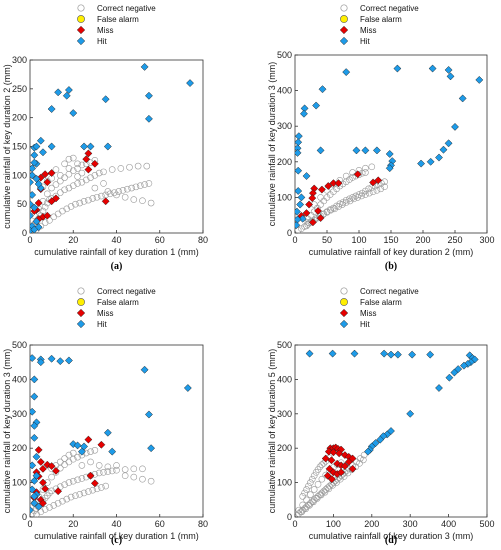  Describe the element at coordinates (19, 379) in the screenshot. I see `y-tick-label: 400` at that location.